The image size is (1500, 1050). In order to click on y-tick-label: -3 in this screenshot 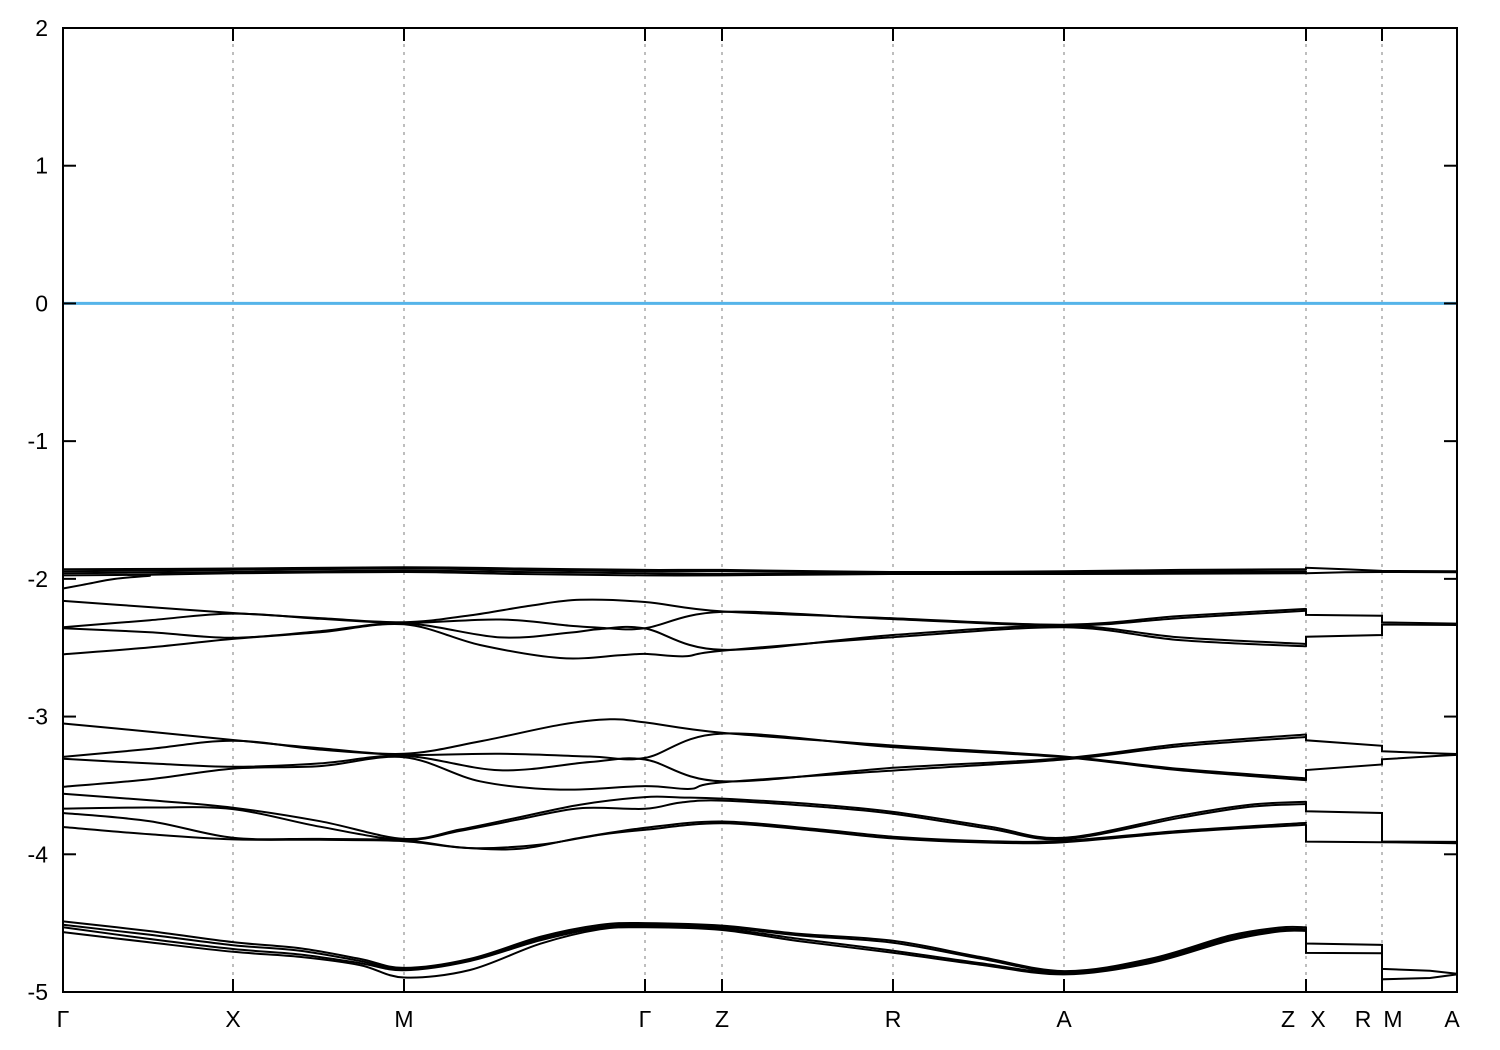, I will do `click(38, 717)`.